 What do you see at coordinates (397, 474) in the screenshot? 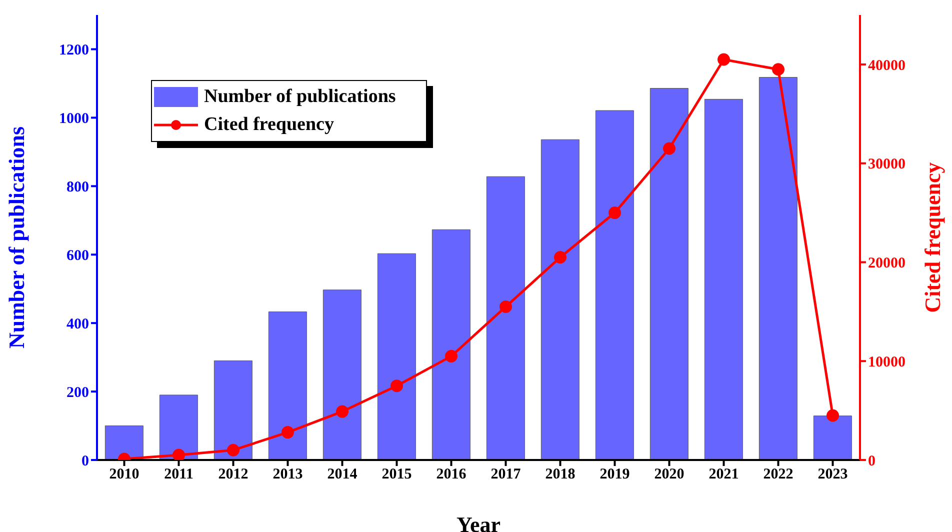
I see `x-tick-label: 2015` at bounding box center [397, 474].